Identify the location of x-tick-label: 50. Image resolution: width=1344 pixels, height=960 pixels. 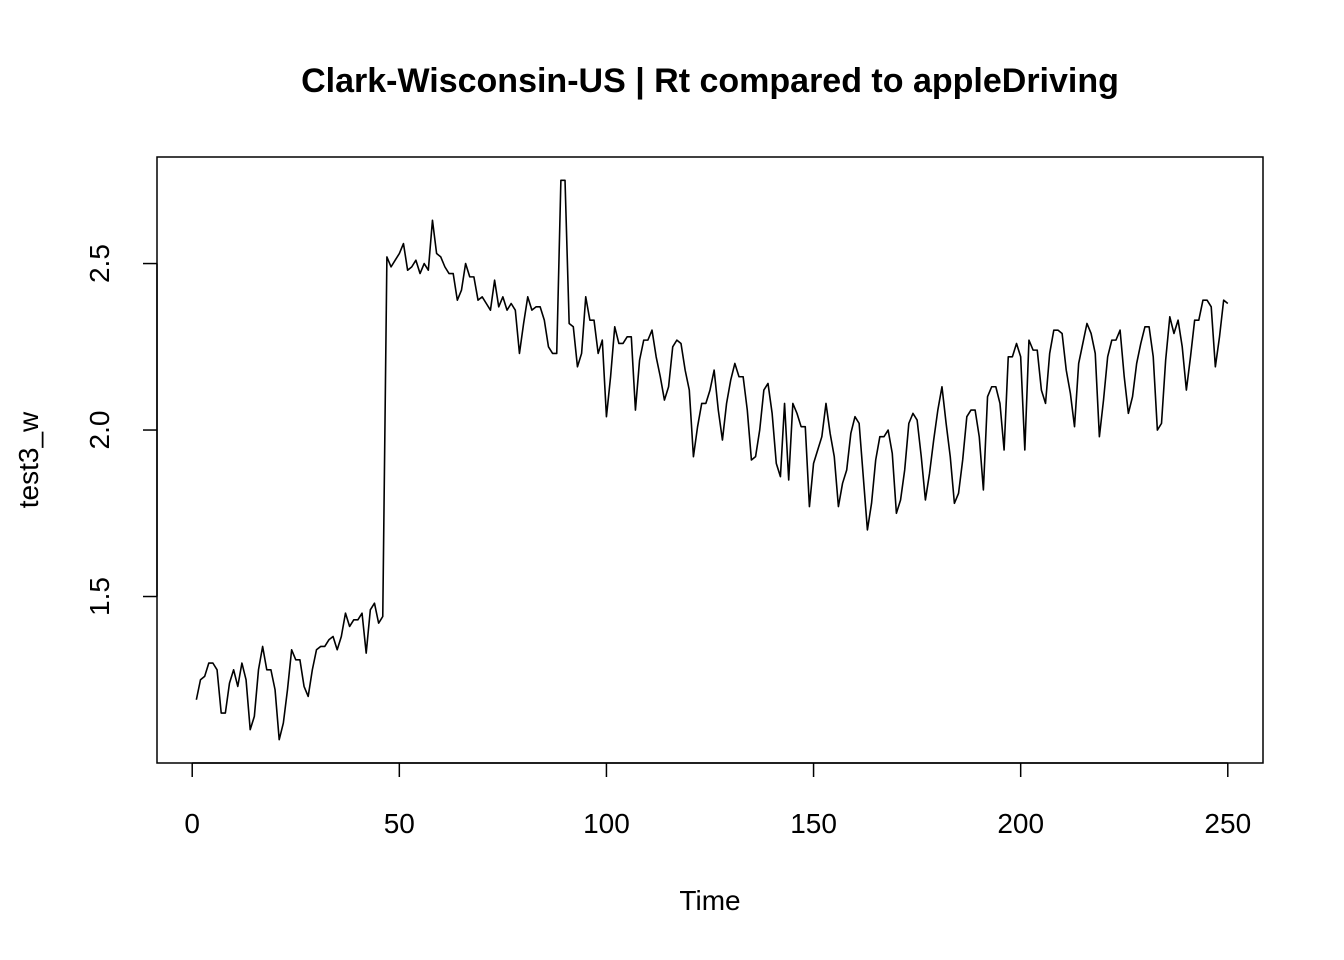
(399, 823).